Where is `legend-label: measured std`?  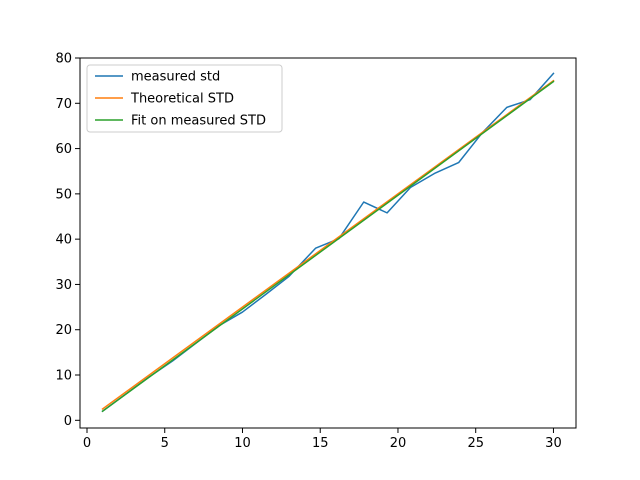 legend-label: measured std is located at coordinates (175, 77).